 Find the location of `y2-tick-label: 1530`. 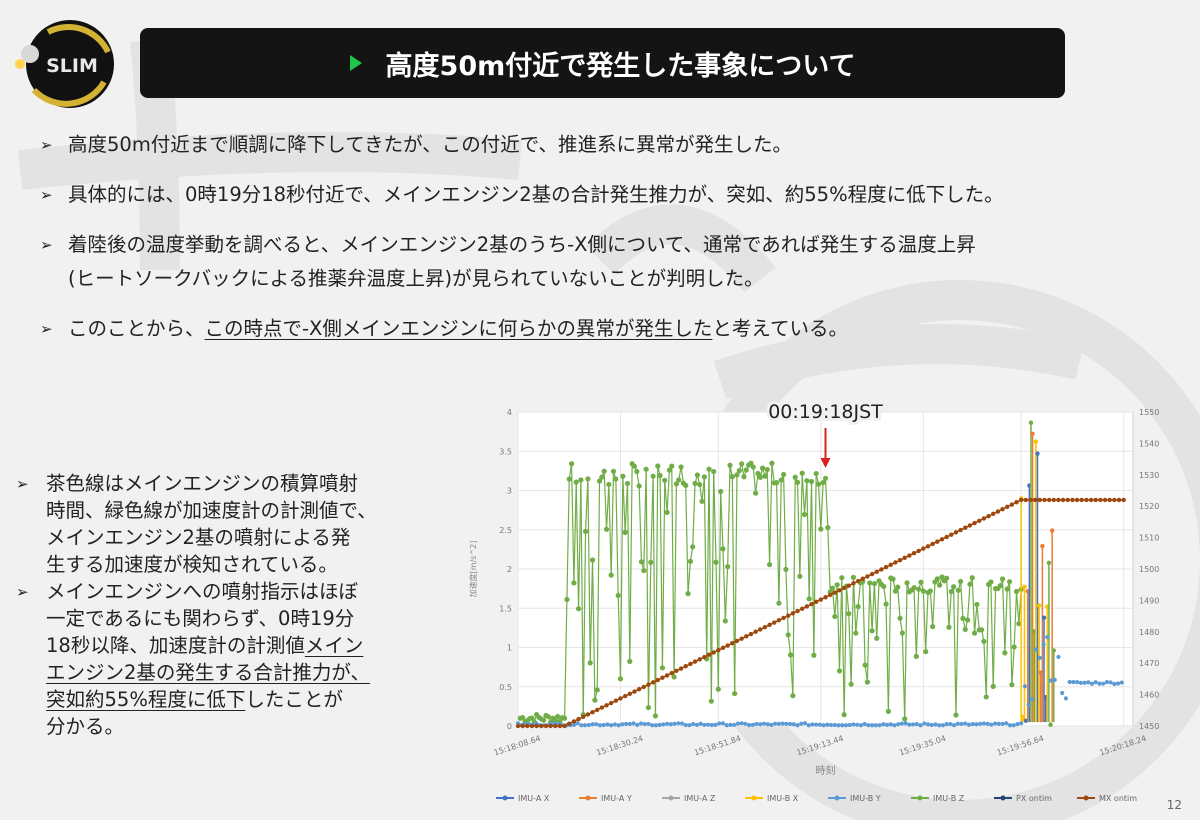

y2-tick-label: 1530 is located at coordinates (1149, 475).